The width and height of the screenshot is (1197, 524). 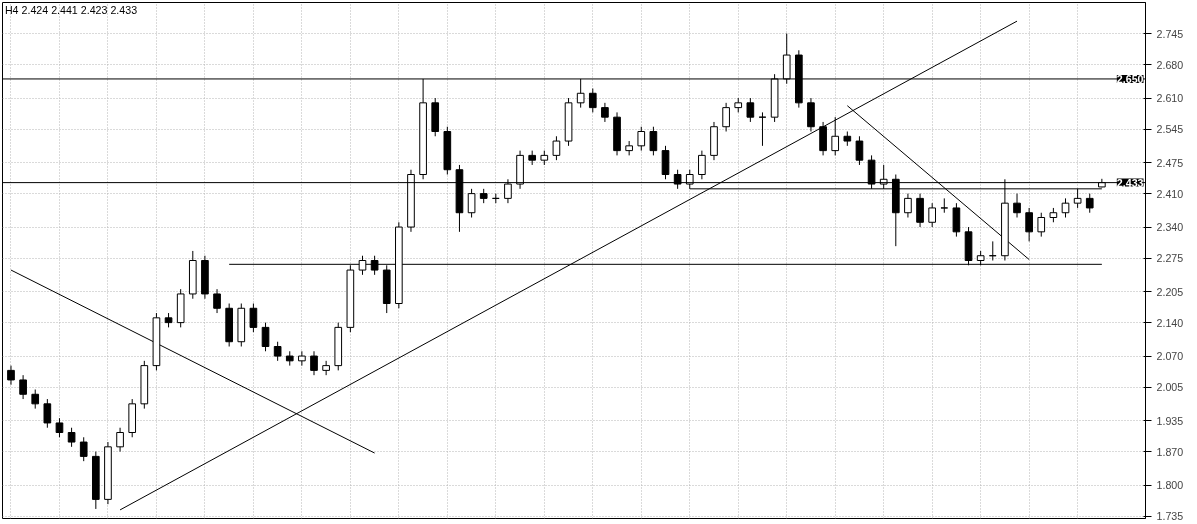 I want to click on y-tick-label: 2.410, so click(x=1170, y=193).